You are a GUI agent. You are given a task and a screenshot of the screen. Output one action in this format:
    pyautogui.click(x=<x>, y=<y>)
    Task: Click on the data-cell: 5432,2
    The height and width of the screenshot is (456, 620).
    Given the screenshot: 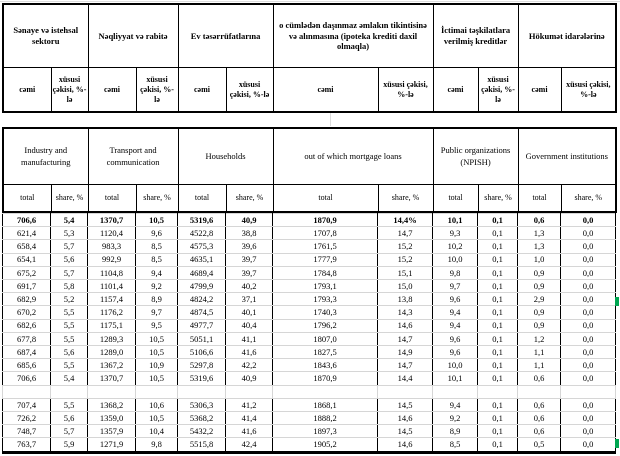 What is the action you would take?
    pyautogui.click(x=201, y=431)
    